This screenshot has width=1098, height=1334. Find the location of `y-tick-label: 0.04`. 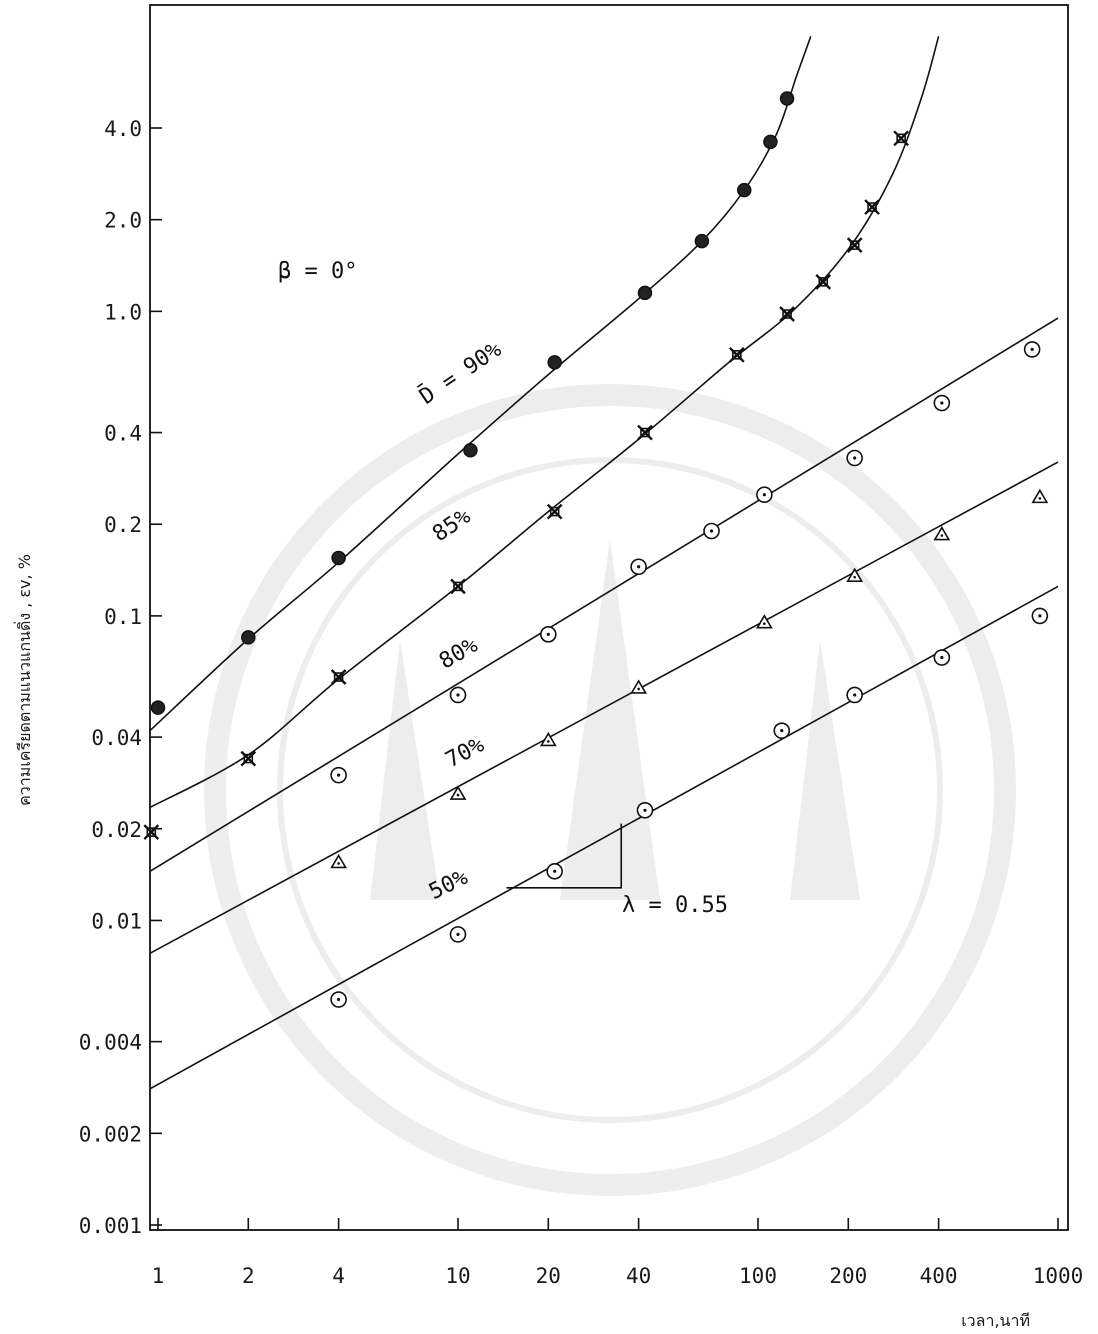

y-tick-label: 0.04 is located at coordinates (116, 738).